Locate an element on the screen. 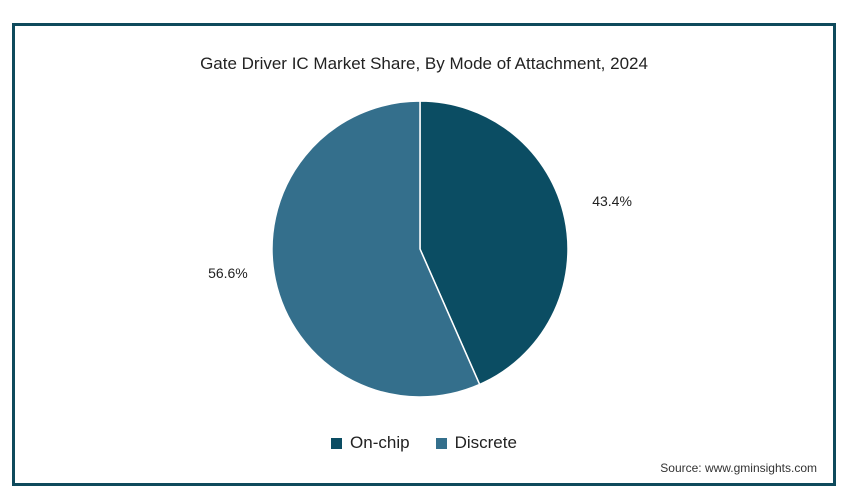  legend-swatch-on-chip is located at coordinates (337, 443).